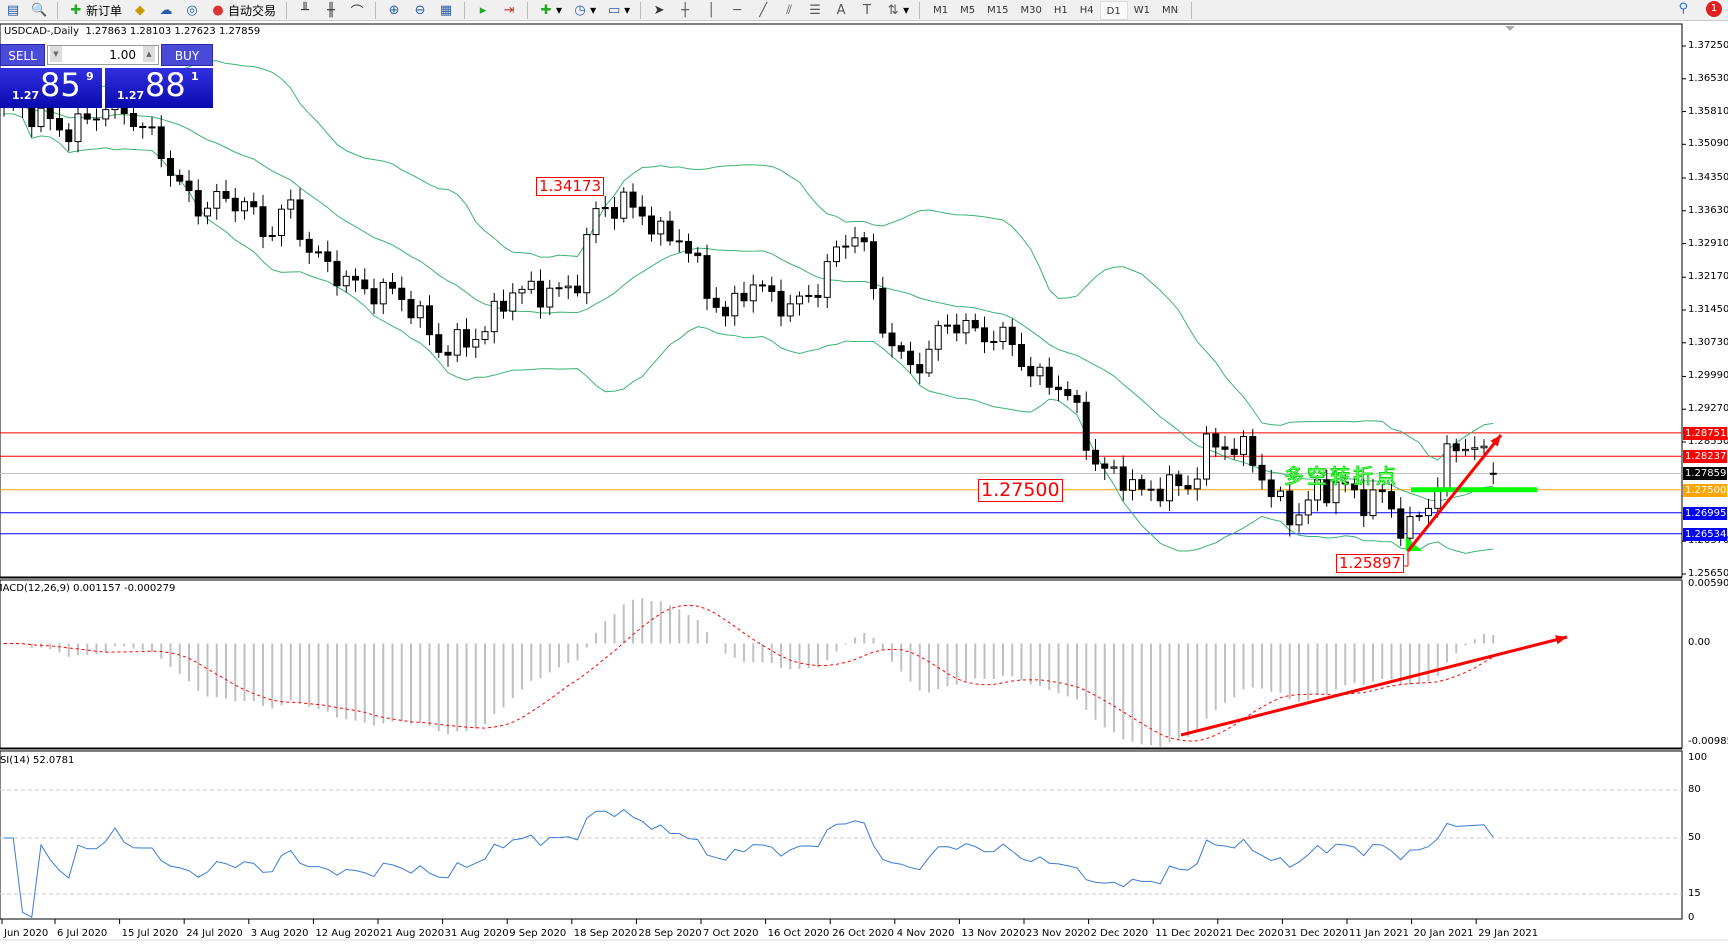 This screenshot has height=947, width=1728. Describe the element at coordinates (1683, 8) in the screenshot. I see `search-icon: ⚲` at that location.